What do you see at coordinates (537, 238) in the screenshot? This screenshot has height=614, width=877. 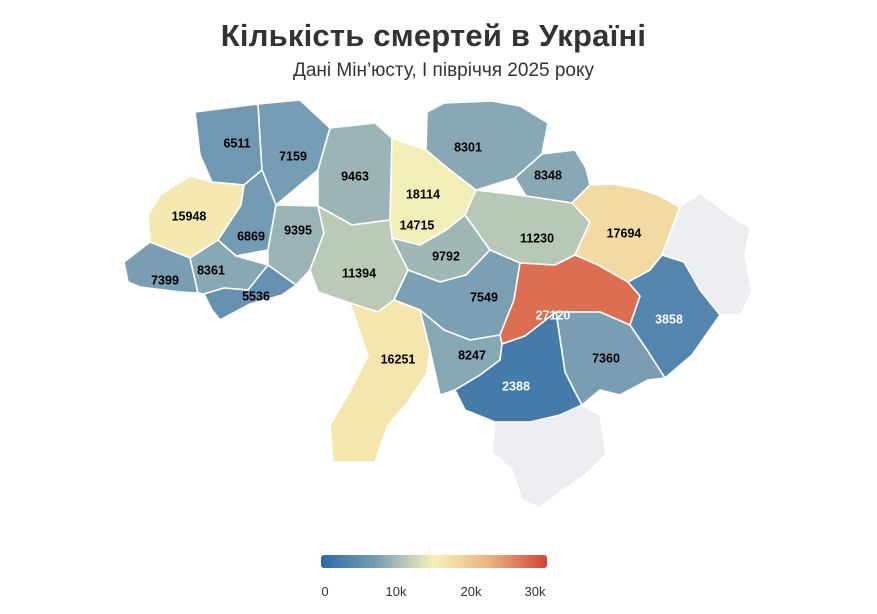 I see `region-label-poltava: 11230` at bounding box center [537, 238].